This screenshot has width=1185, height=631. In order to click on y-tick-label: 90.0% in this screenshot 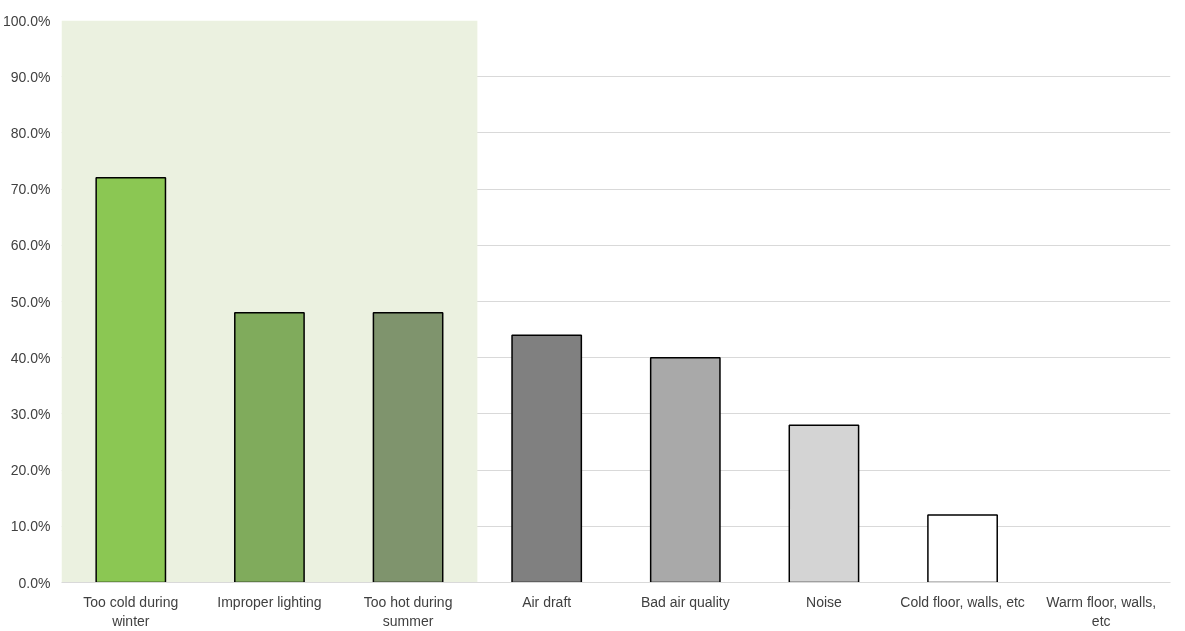, I will do `click(30, 76)`.